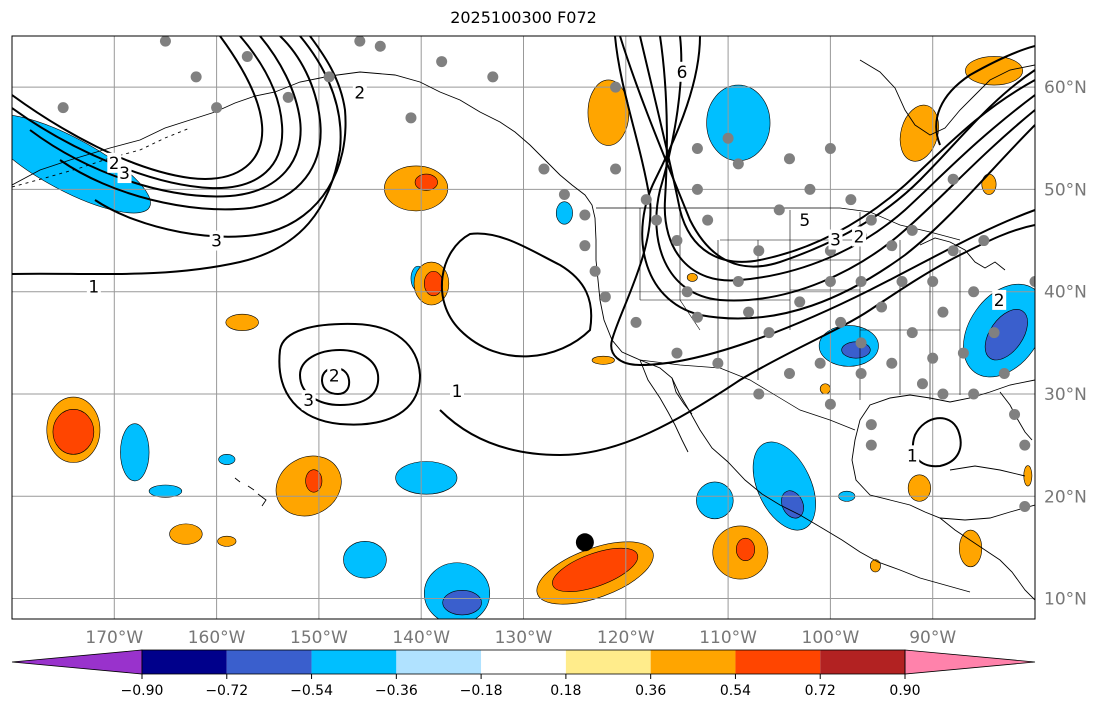 The width and height of the screenshot is (1105, 712). Describe the element at coordinates (226, 691) in the screenshot. I see `colorbar-label: −0.72` at that location.